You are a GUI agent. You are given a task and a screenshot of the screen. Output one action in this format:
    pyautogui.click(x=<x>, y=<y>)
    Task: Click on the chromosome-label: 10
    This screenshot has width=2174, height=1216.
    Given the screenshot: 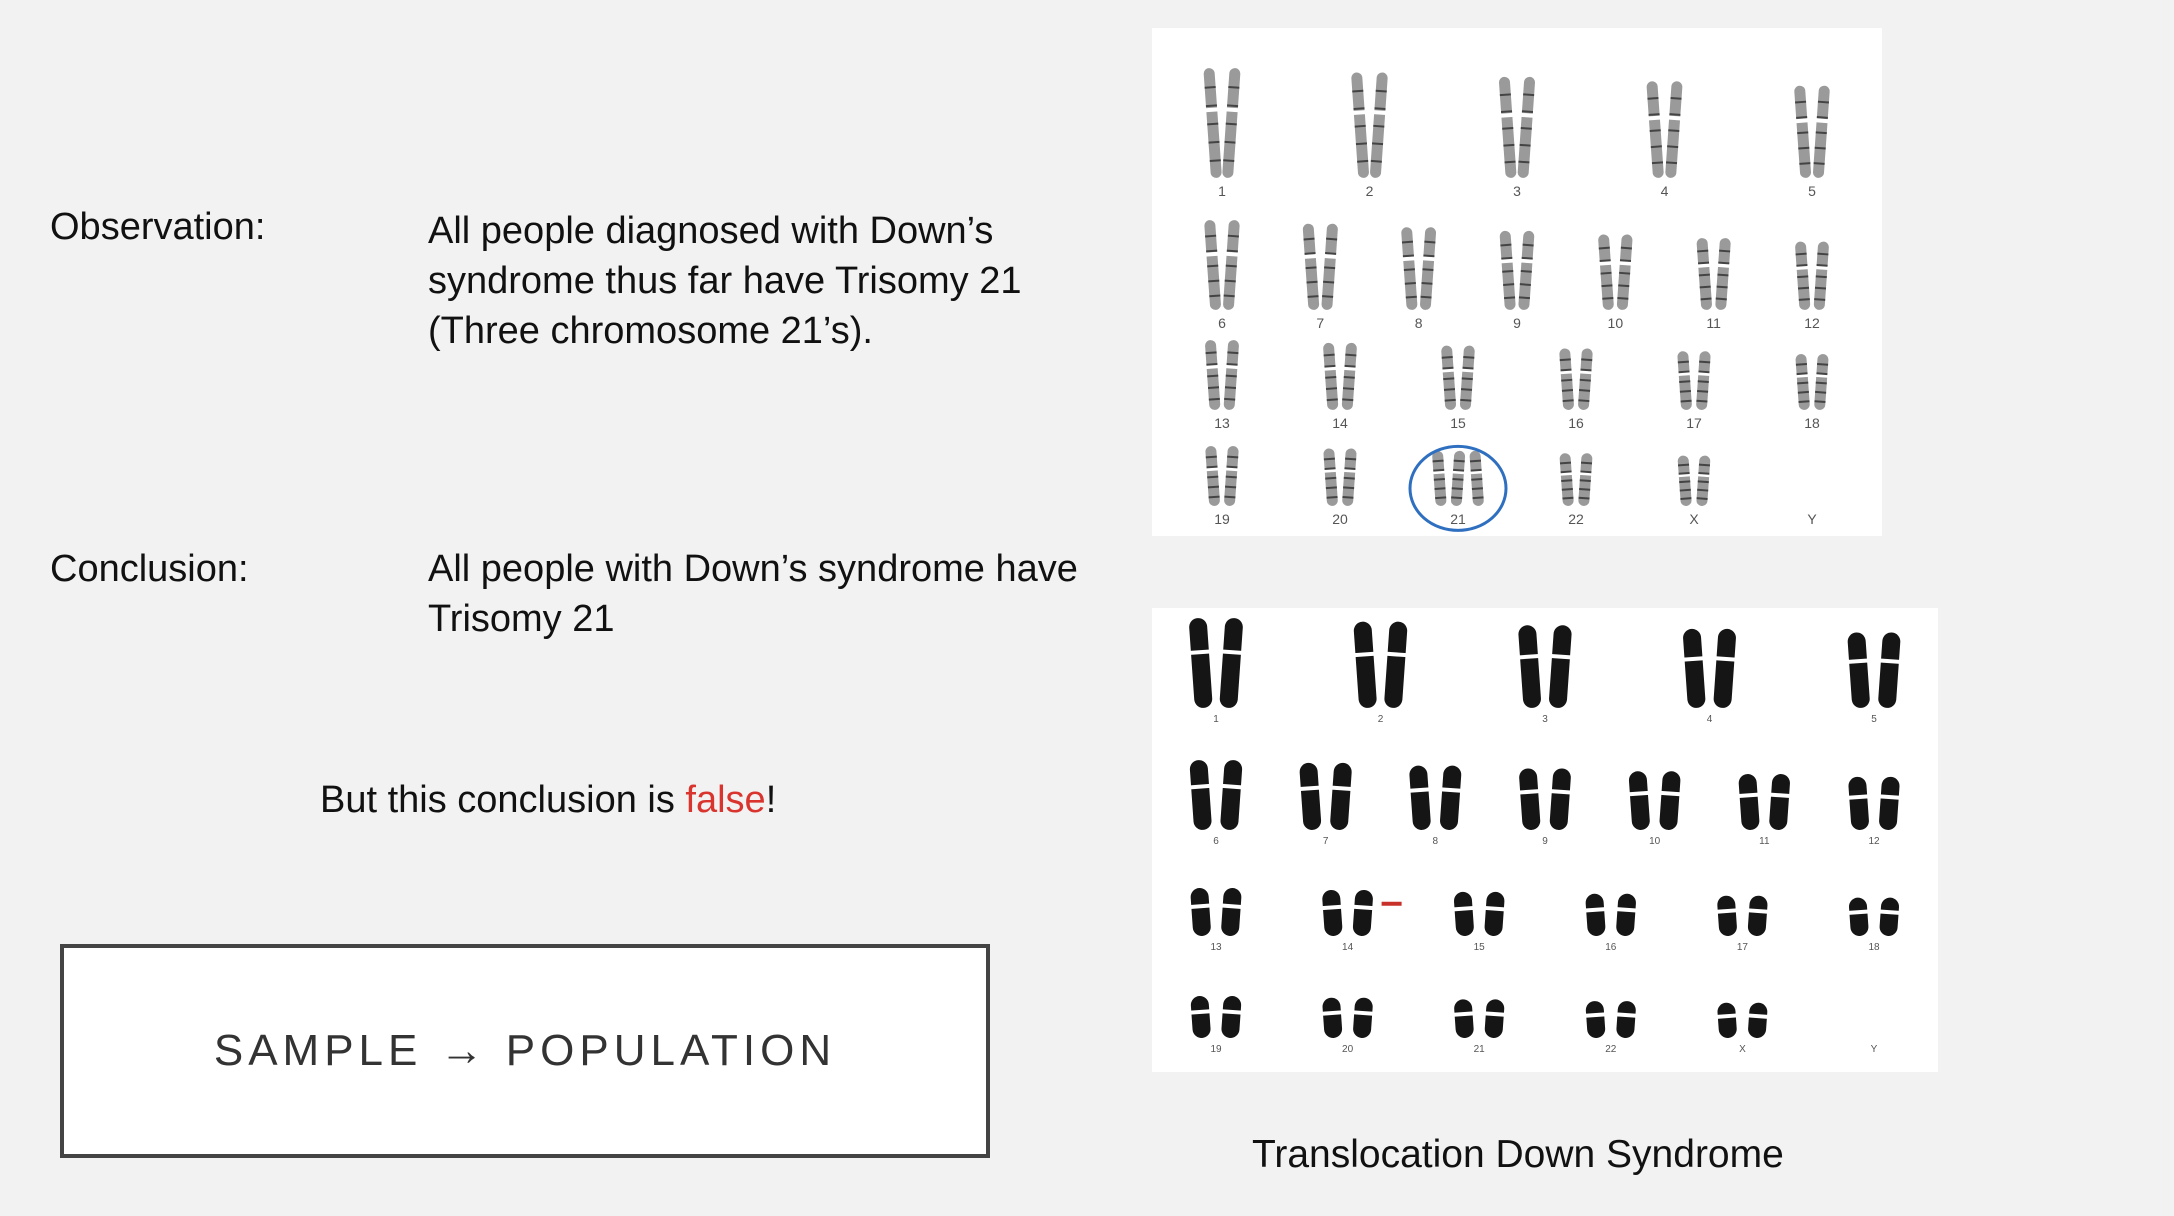 What is the action you would take?
    pyautogui.click(x=1655, y=841)
    